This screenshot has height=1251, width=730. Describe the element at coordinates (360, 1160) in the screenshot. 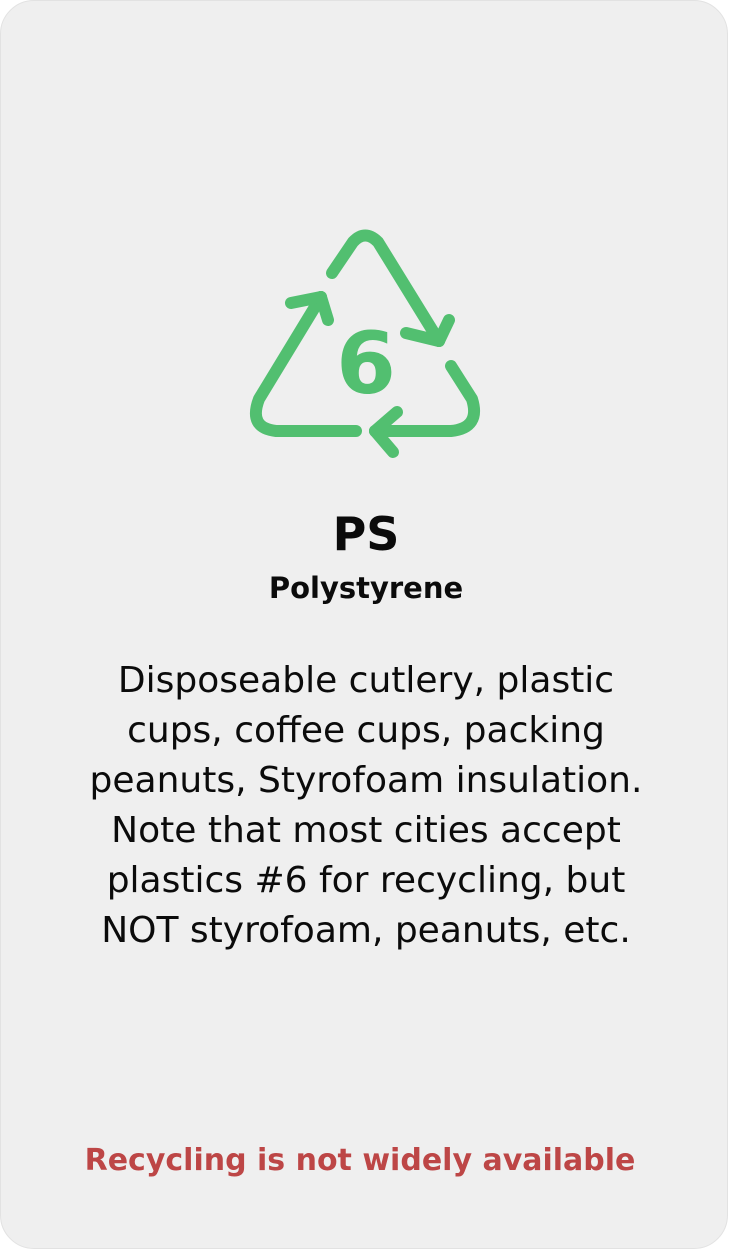

I see `recycling-status: Recycling is not widely available` at that location.